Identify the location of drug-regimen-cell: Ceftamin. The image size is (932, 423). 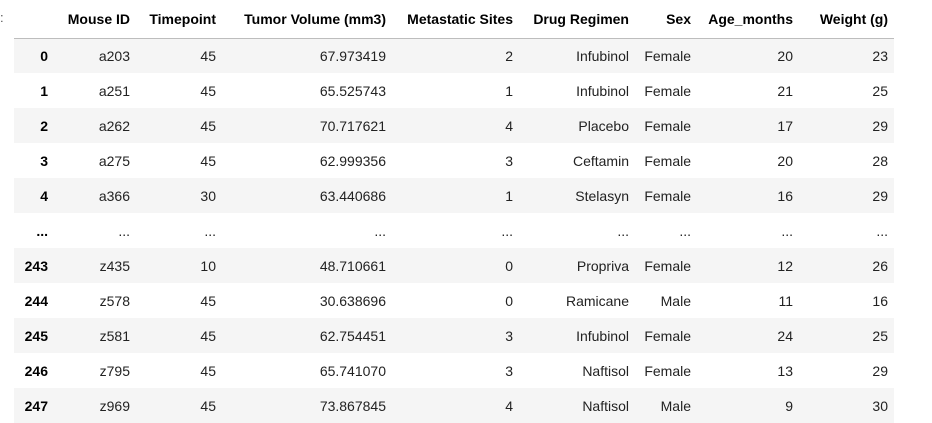
(600, 160).